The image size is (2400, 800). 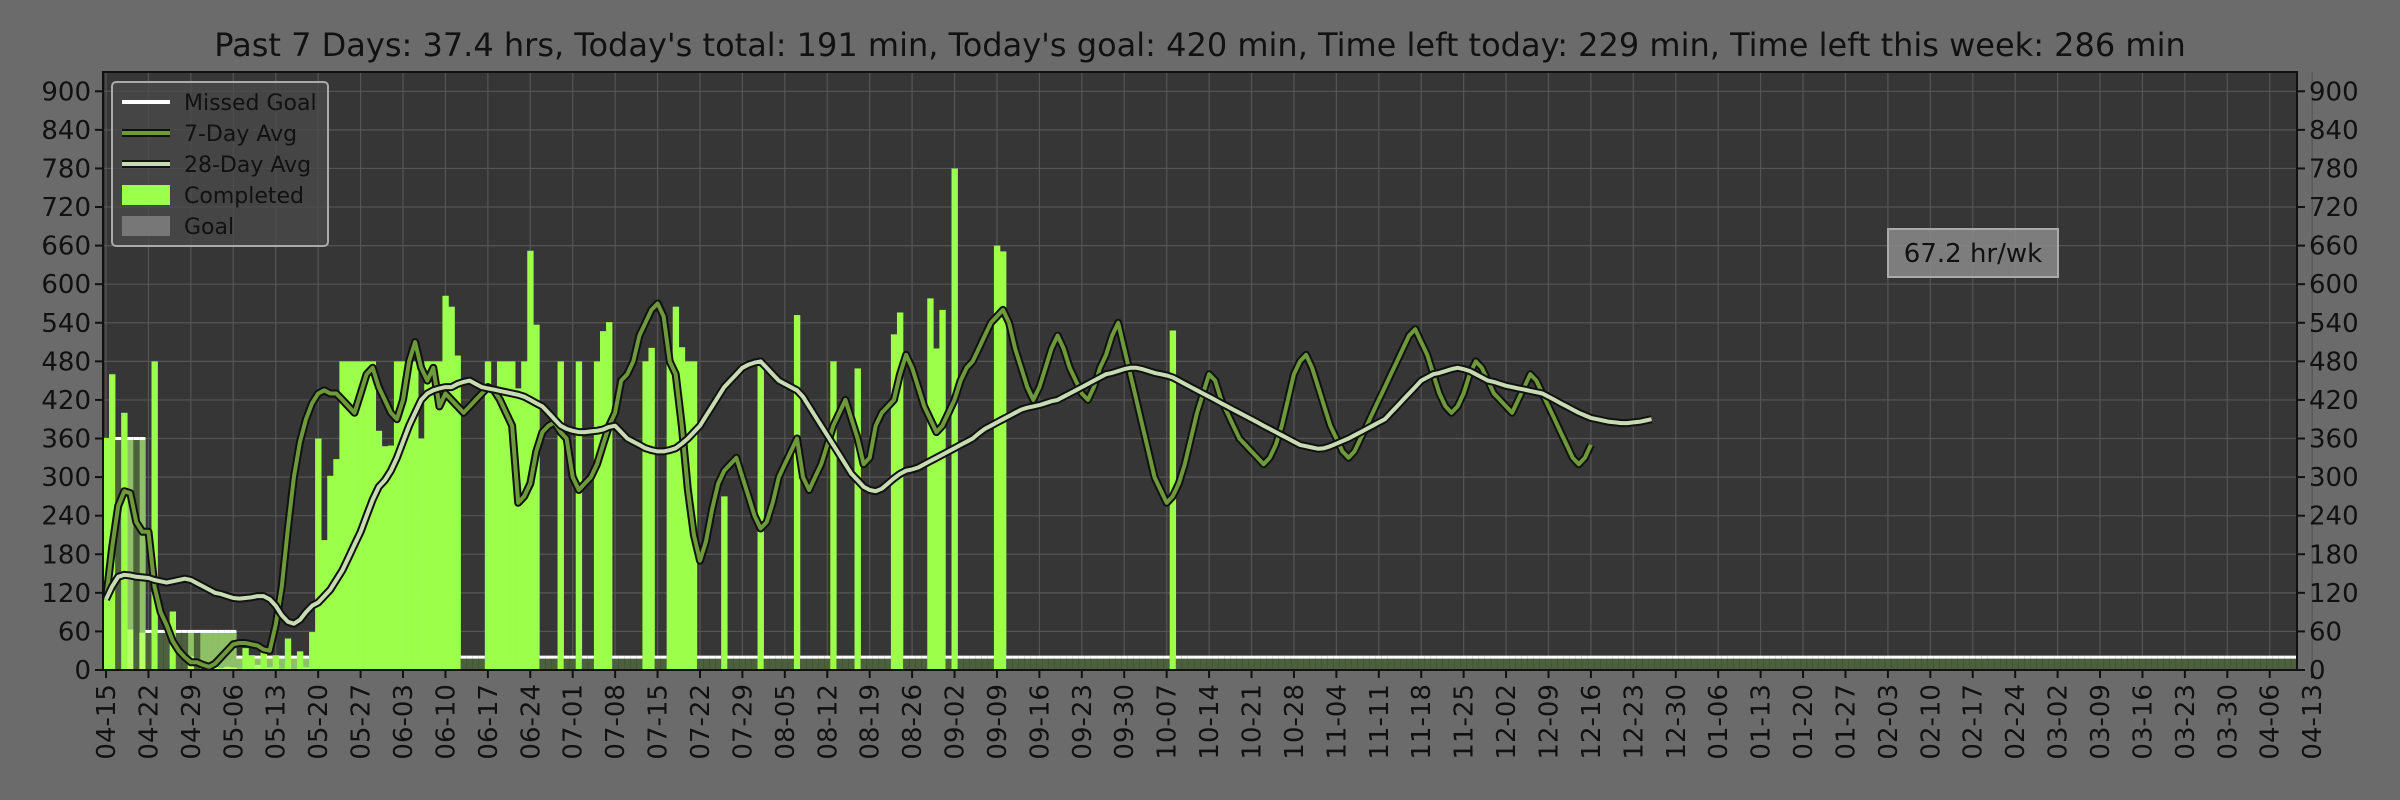 I want to click on legend-label: Goal, so click(x=209, y=227).